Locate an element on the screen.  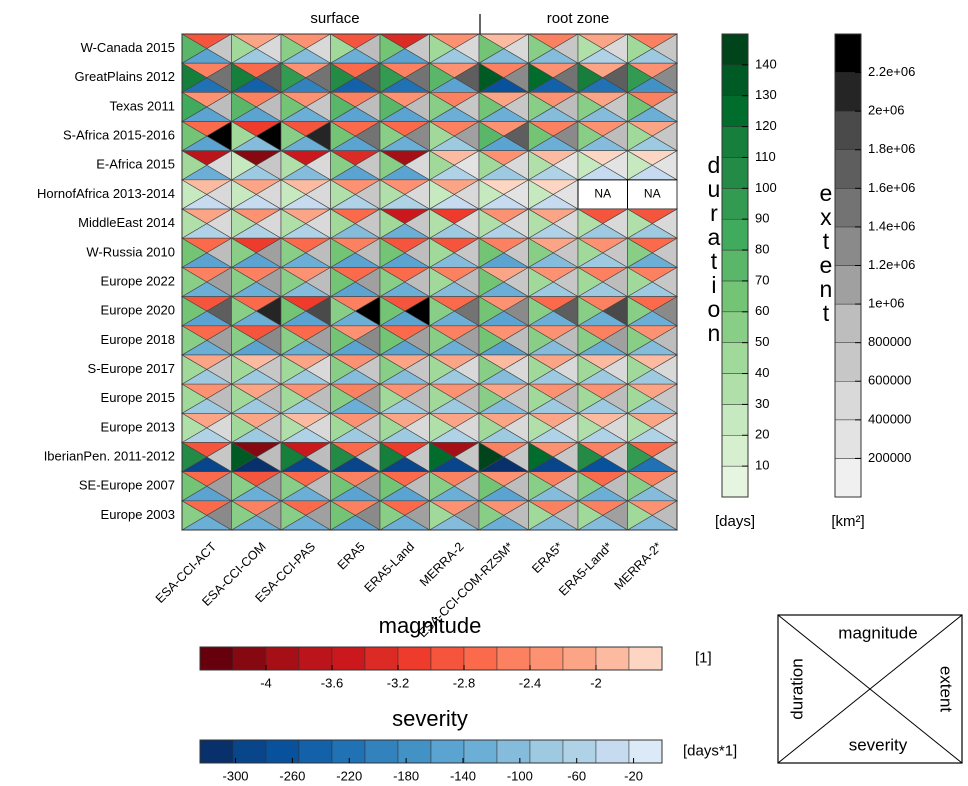
column-label: ERA5 is located at coordinates (351, 556).